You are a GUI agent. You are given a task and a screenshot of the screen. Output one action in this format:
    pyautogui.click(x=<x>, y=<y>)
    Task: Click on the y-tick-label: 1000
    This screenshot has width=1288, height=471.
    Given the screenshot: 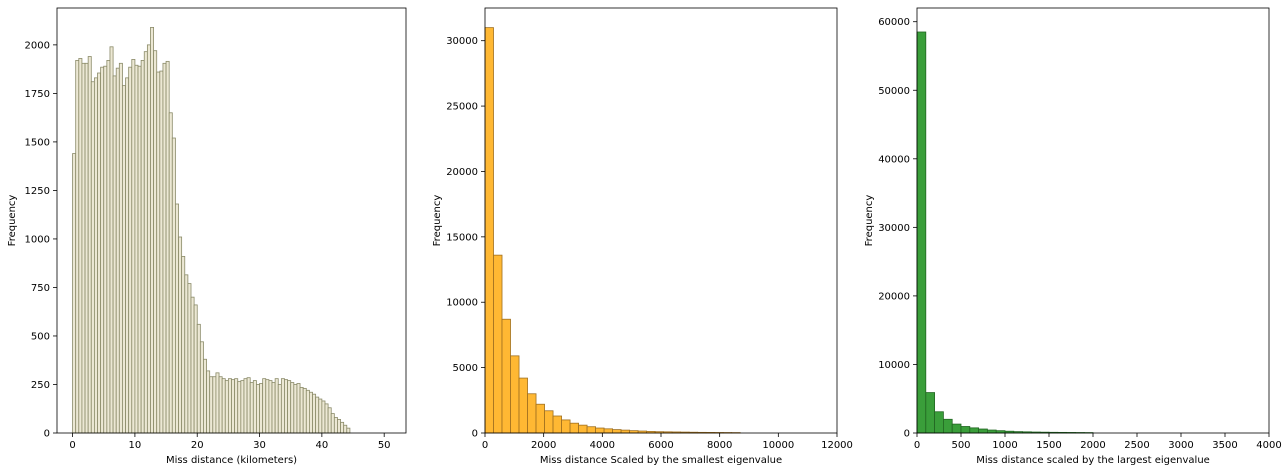 What is the action you would take?
    pyautogui.click(x=37, y=239)
    